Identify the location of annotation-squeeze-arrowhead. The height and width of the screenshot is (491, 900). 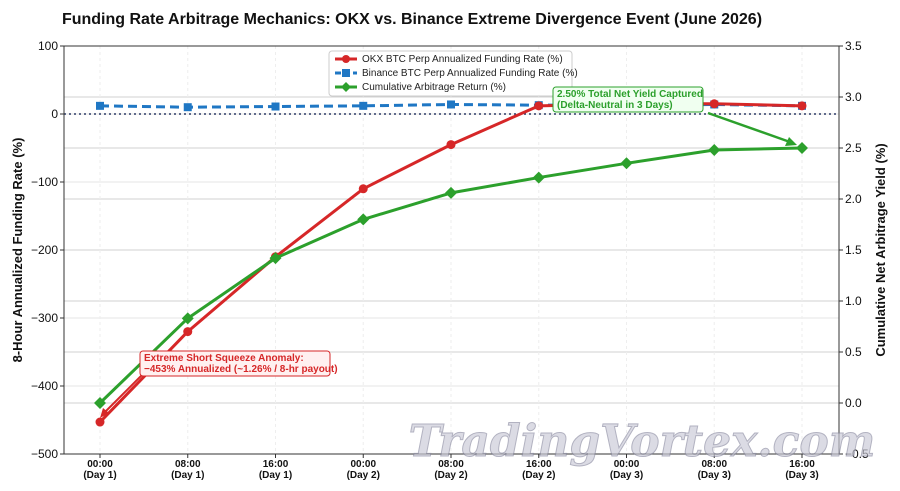
(104, 413).